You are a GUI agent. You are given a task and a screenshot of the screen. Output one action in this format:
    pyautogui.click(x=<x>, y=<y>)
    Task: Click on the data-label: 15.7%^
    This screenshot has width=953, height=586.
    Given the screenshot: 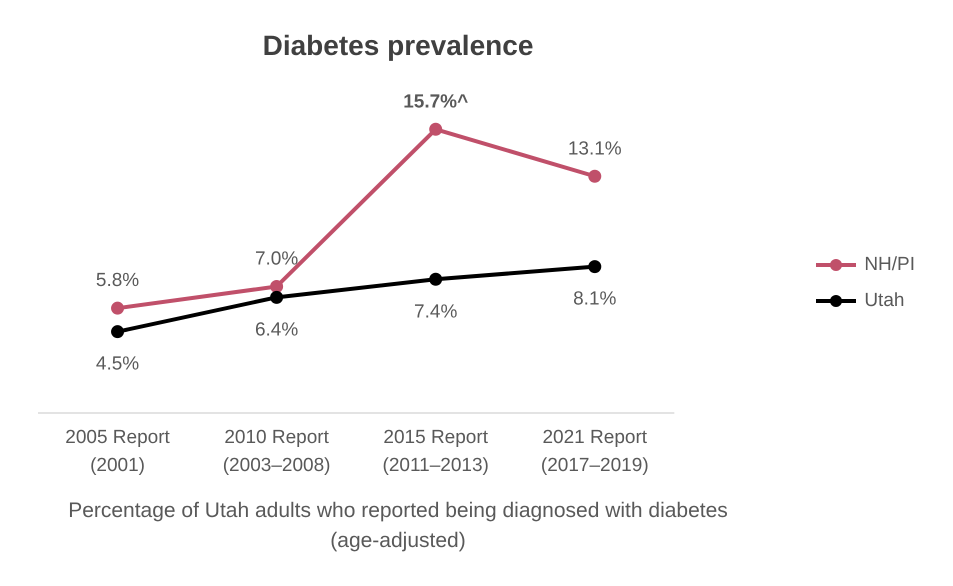 What is the action you would take?
    pyautogui.click(x=435, y=101)
    